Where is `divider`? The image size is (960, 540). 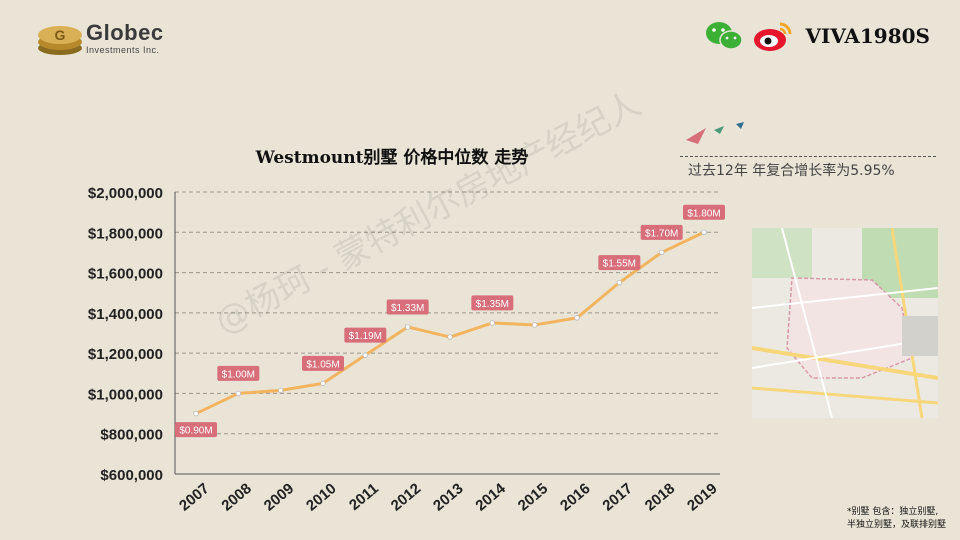
divider is located at coordinates (808, 156).